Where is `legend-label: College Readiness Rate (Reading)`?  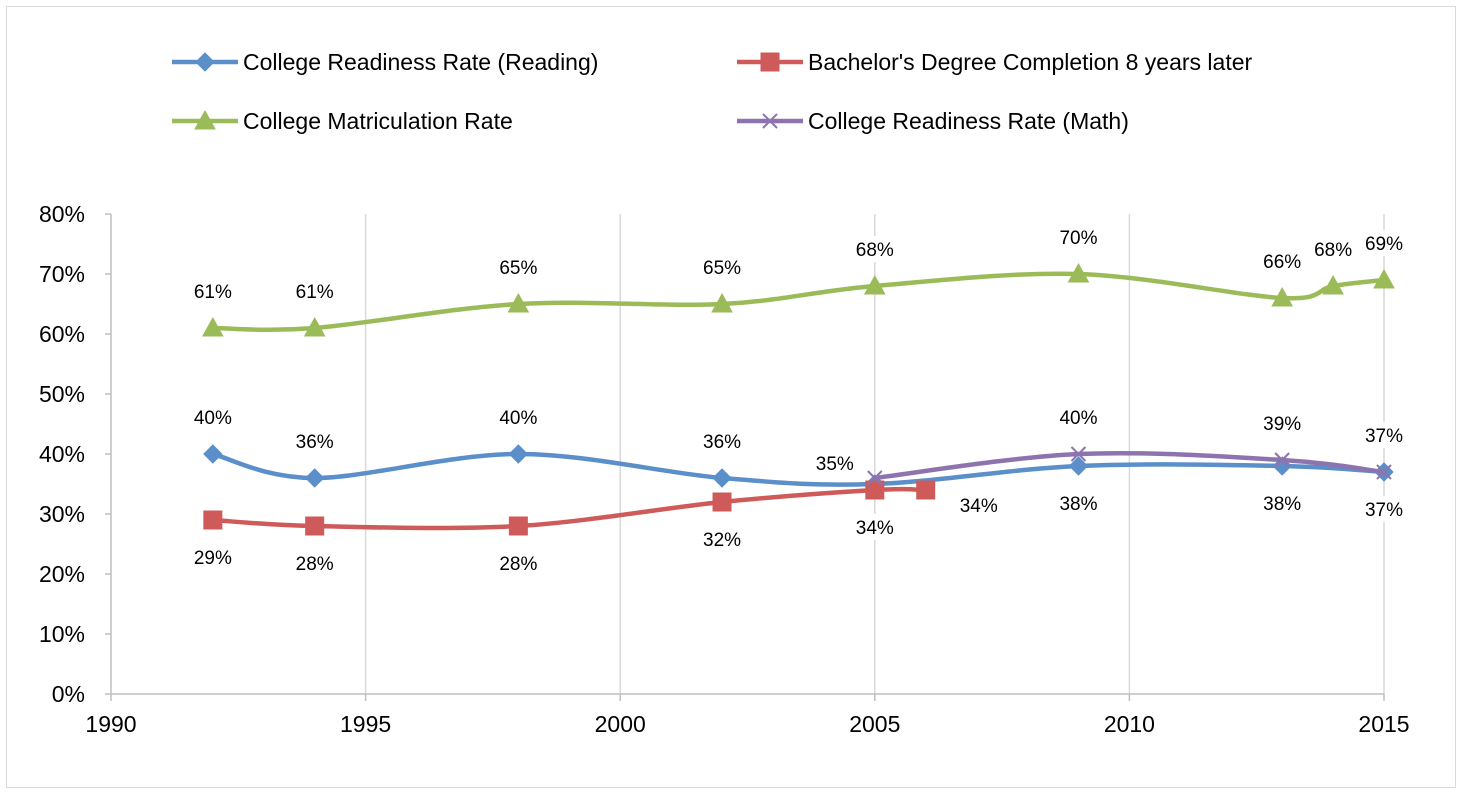 legend-label: College Readiness Rate (Reading) is located at coordinates (420, 62).